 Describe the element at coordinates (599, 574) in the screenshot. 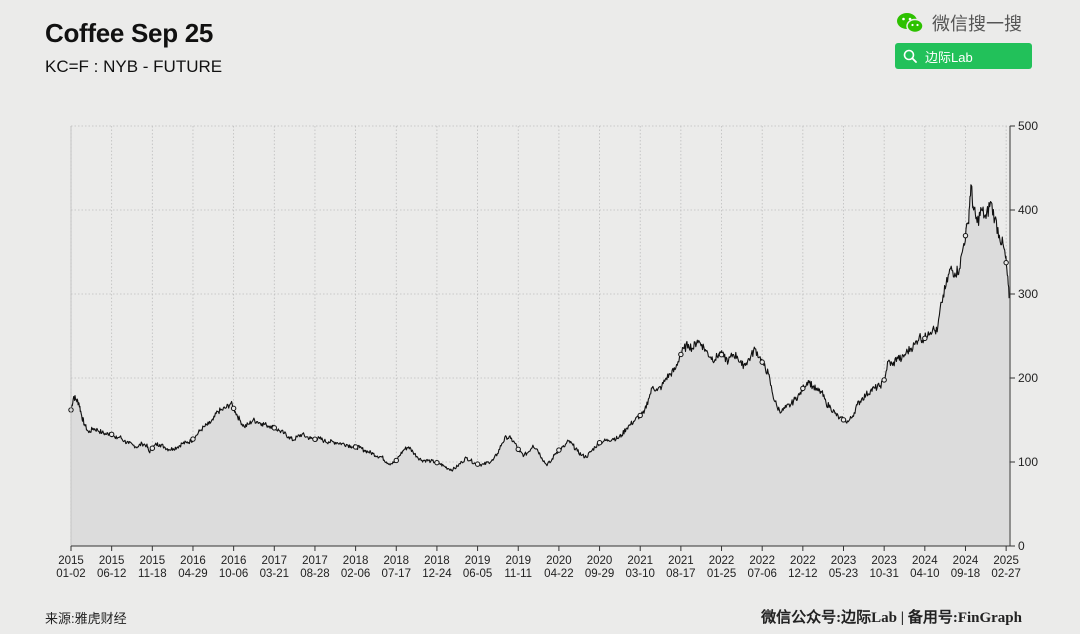

I see `x-tick-date: 09-29` at that location.